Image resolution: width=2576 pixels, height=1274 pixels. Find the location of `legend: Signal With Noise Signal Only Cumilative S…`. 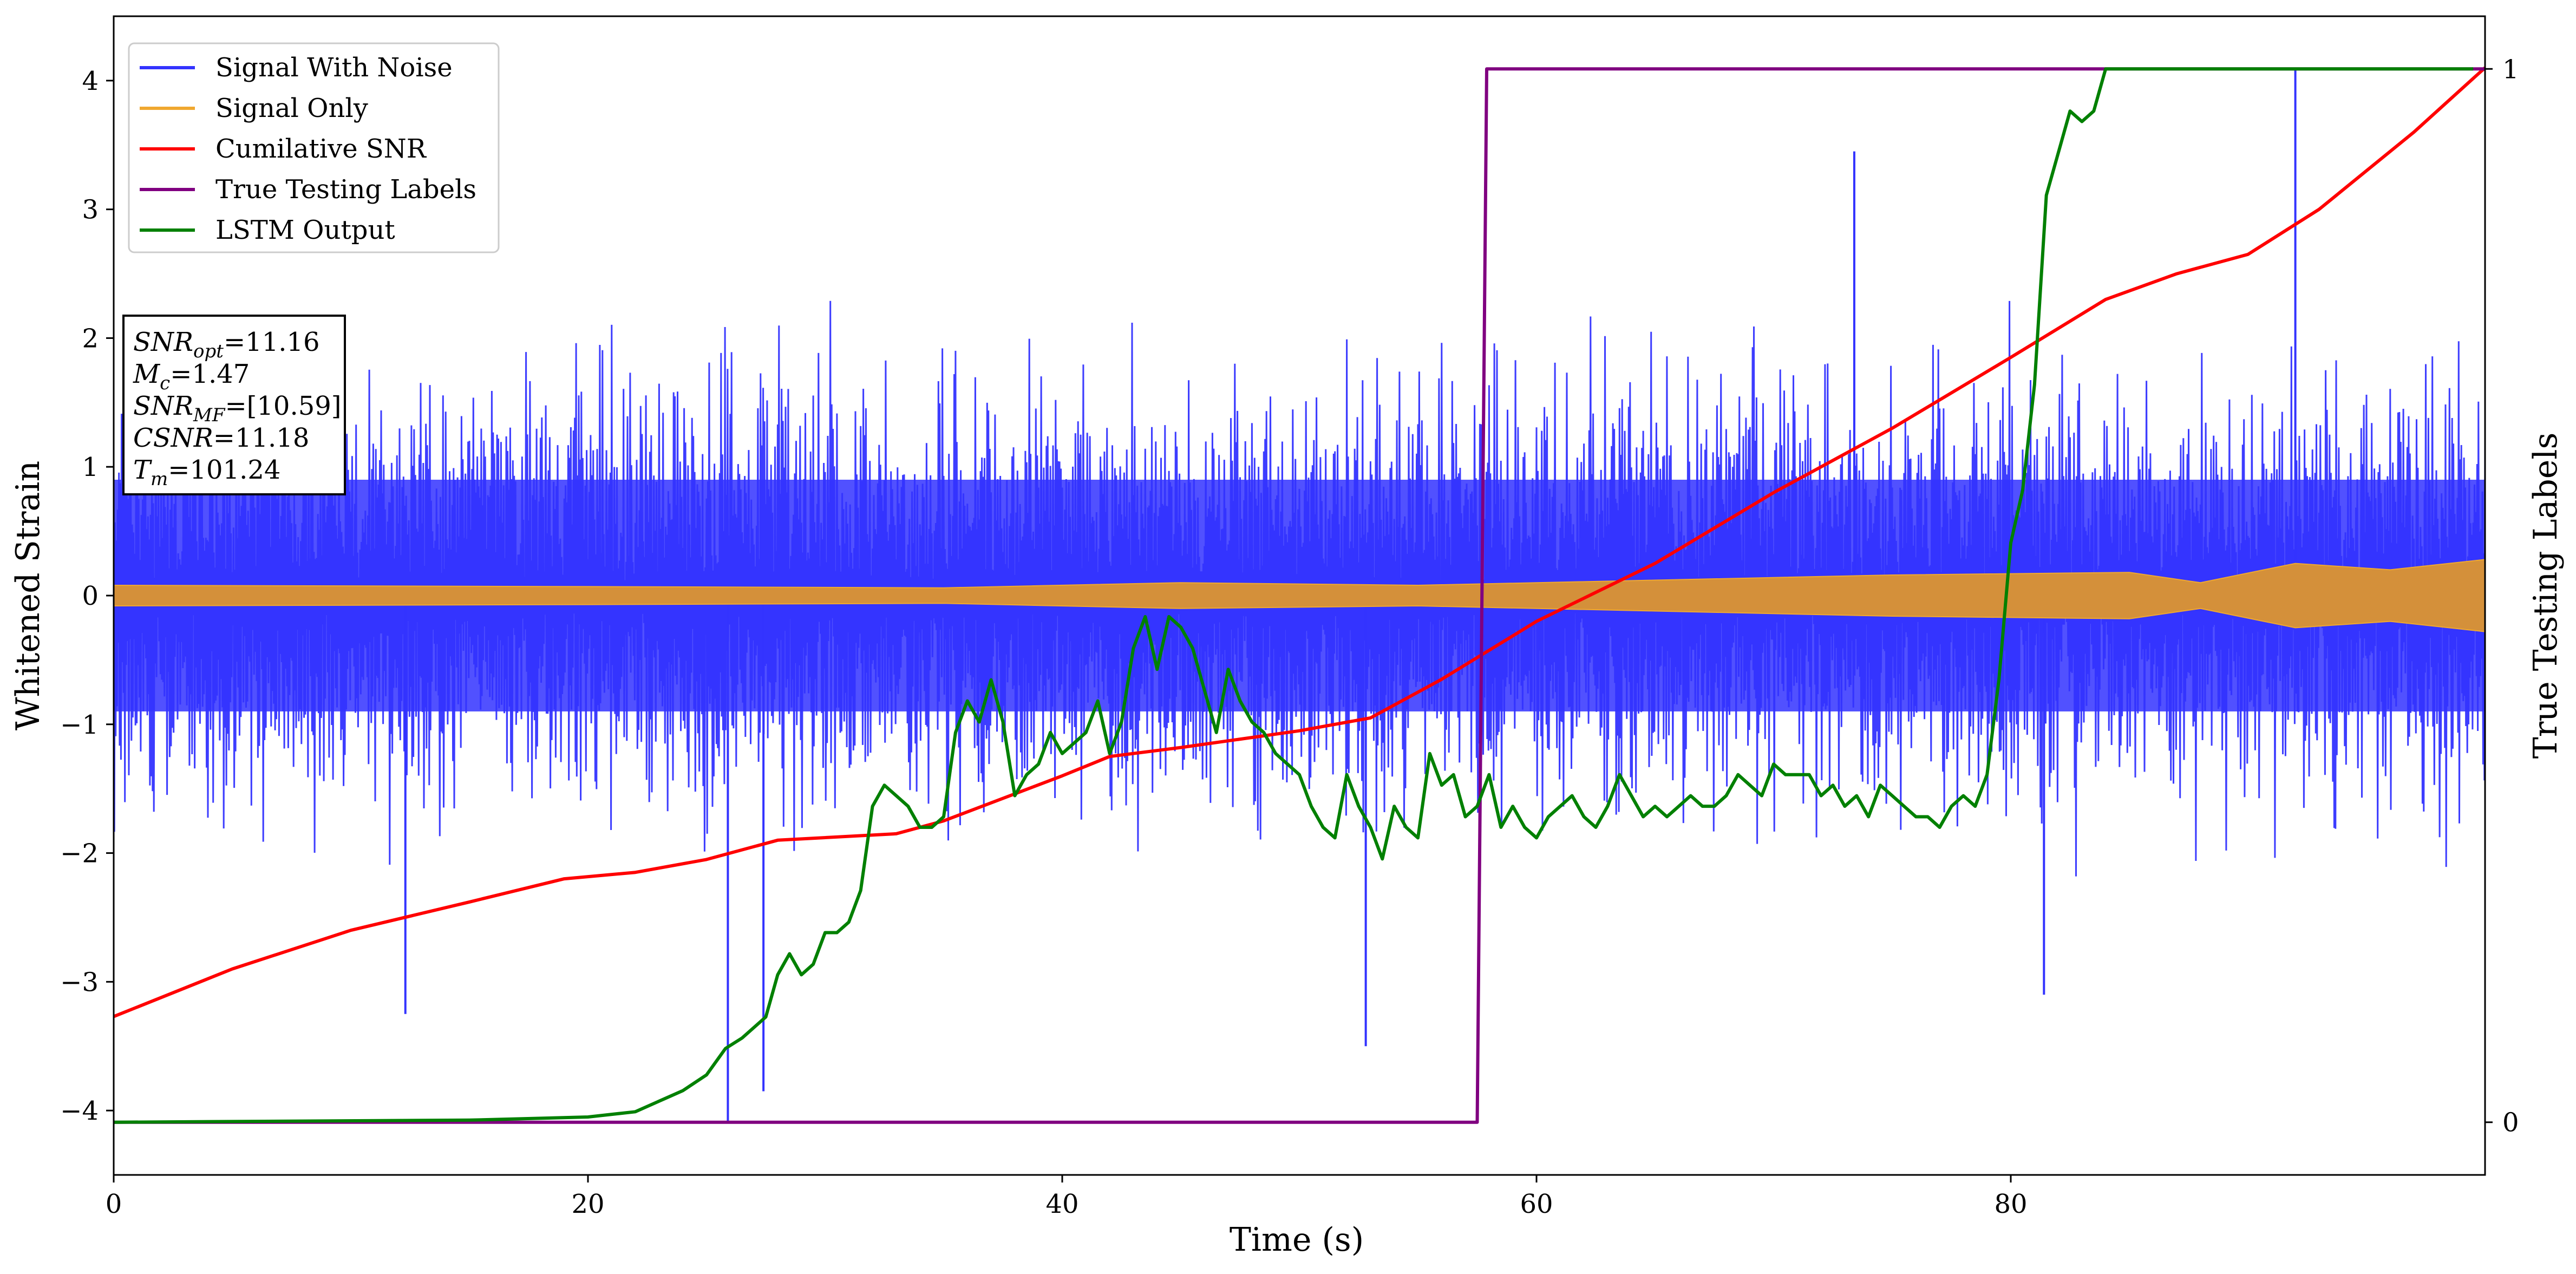

legend: Signal With Noise Signal Only Cumilative S… is located at coordinates (314, 147).